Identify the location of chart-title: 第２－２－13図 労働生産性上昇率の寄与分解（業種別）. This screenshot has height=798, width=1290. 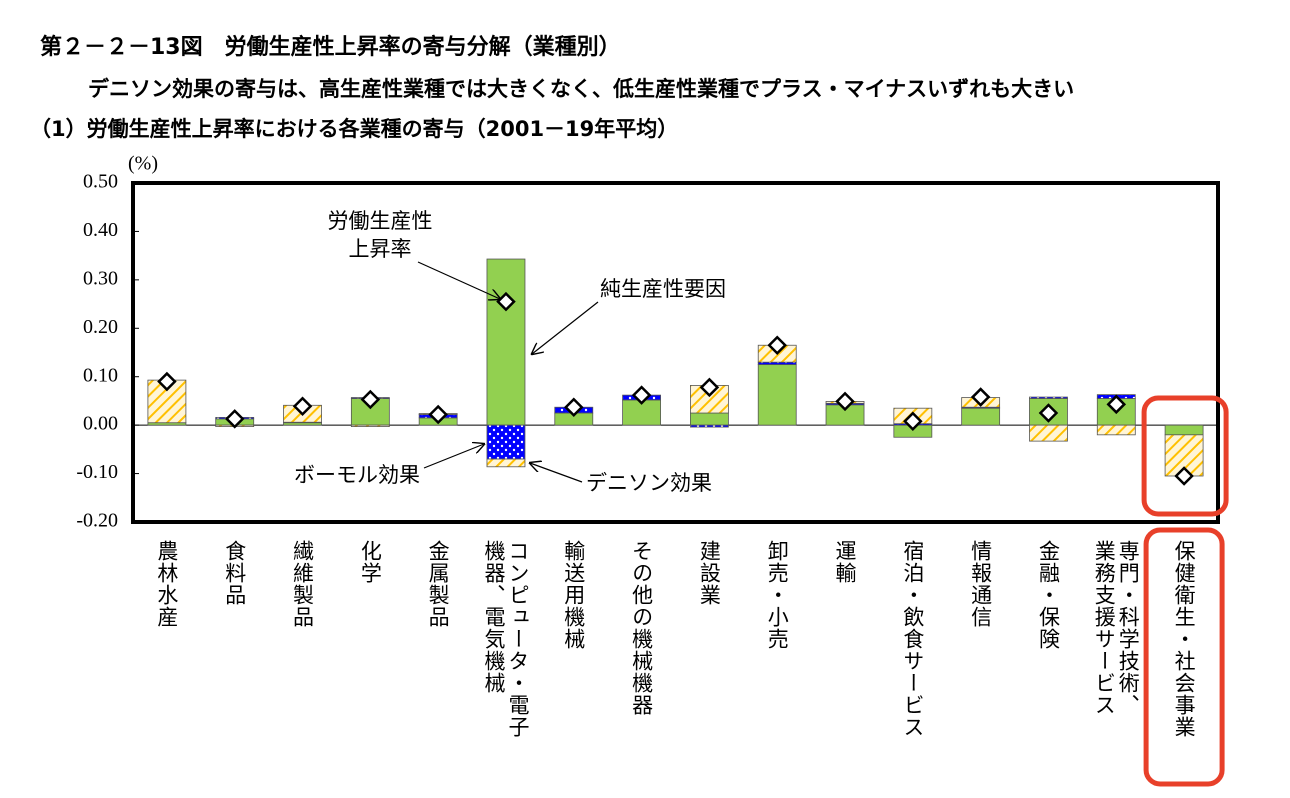
(330, 47).